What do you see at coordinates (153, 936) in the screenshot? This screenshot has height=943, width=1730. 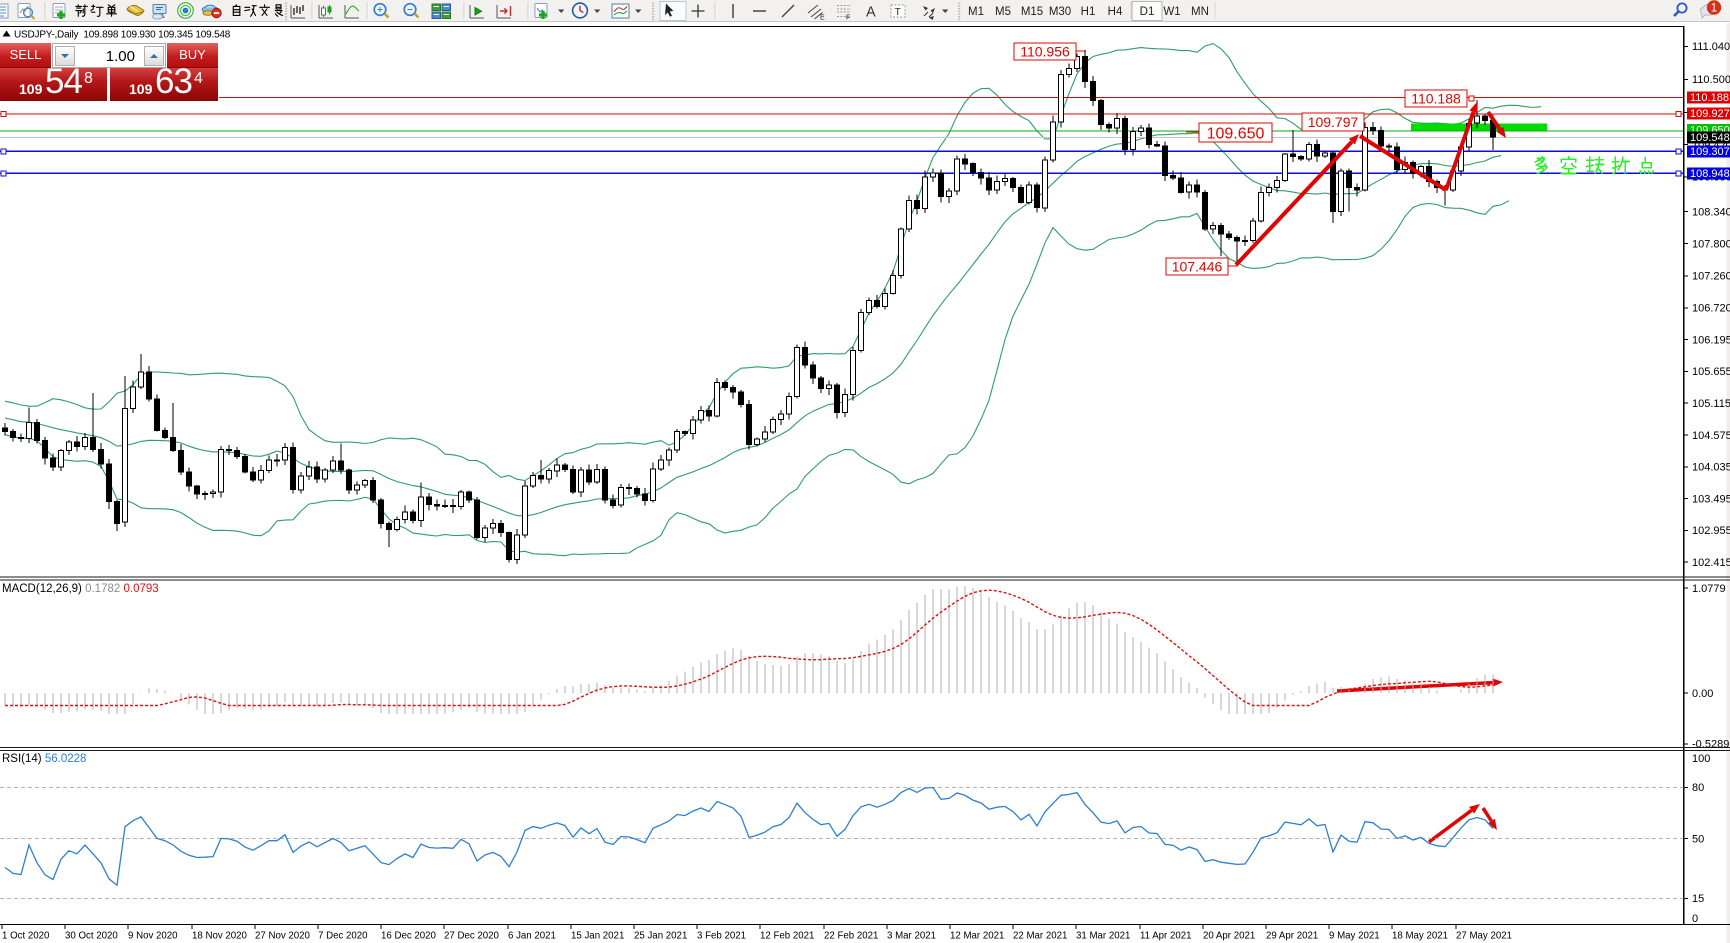 I see `svg-text: 9 Nov 2020` at bounding box center [153, 936].